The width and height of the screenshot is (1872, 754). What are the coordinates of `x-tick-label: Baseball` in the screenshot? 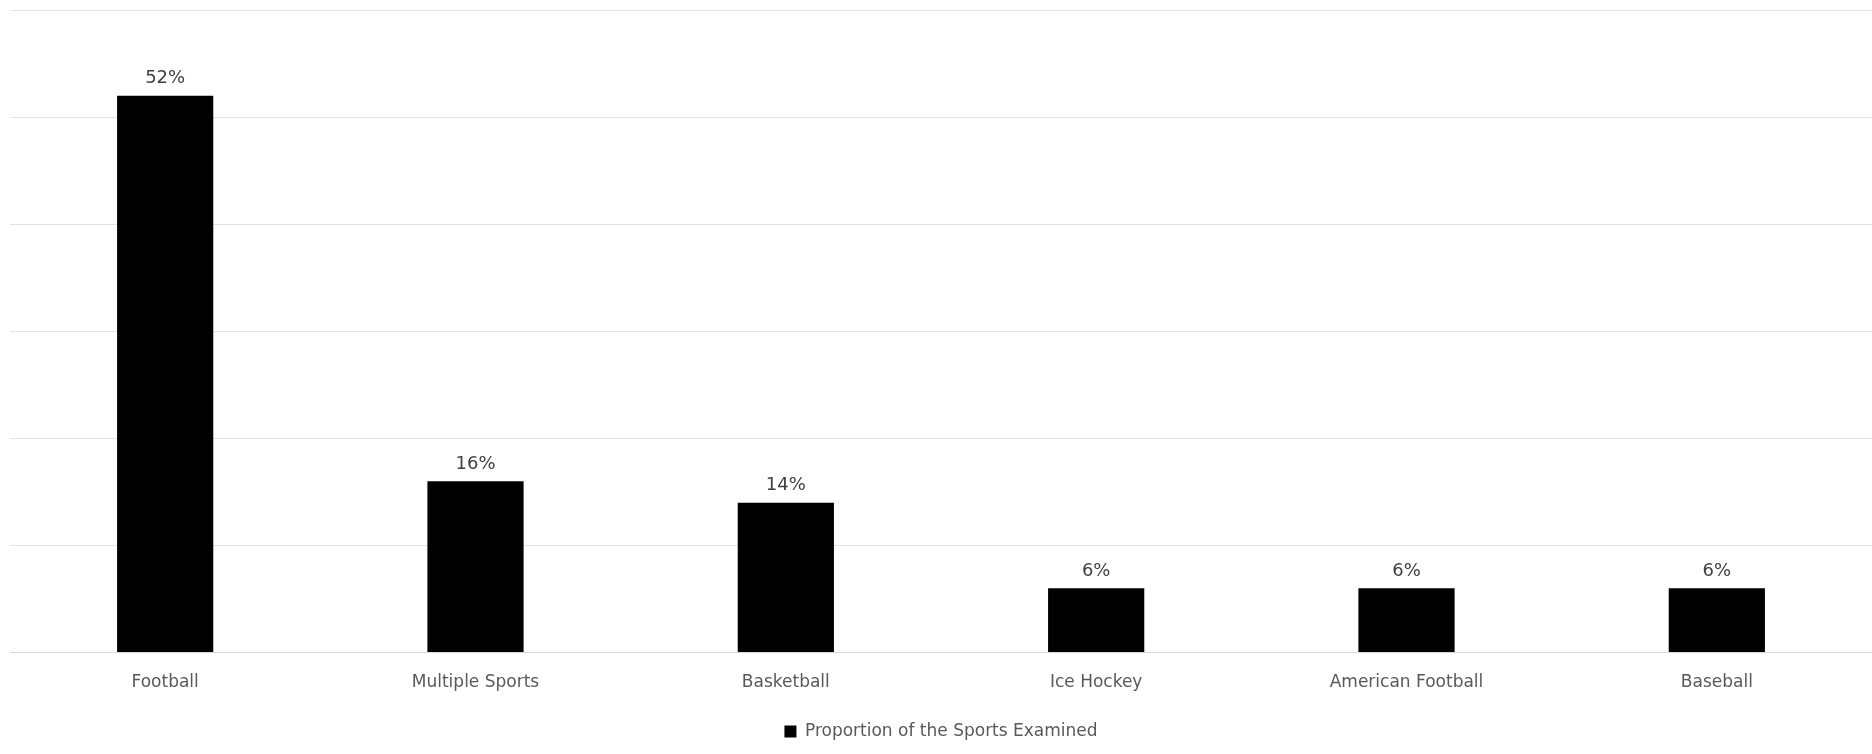 It's located at (1716, 681).